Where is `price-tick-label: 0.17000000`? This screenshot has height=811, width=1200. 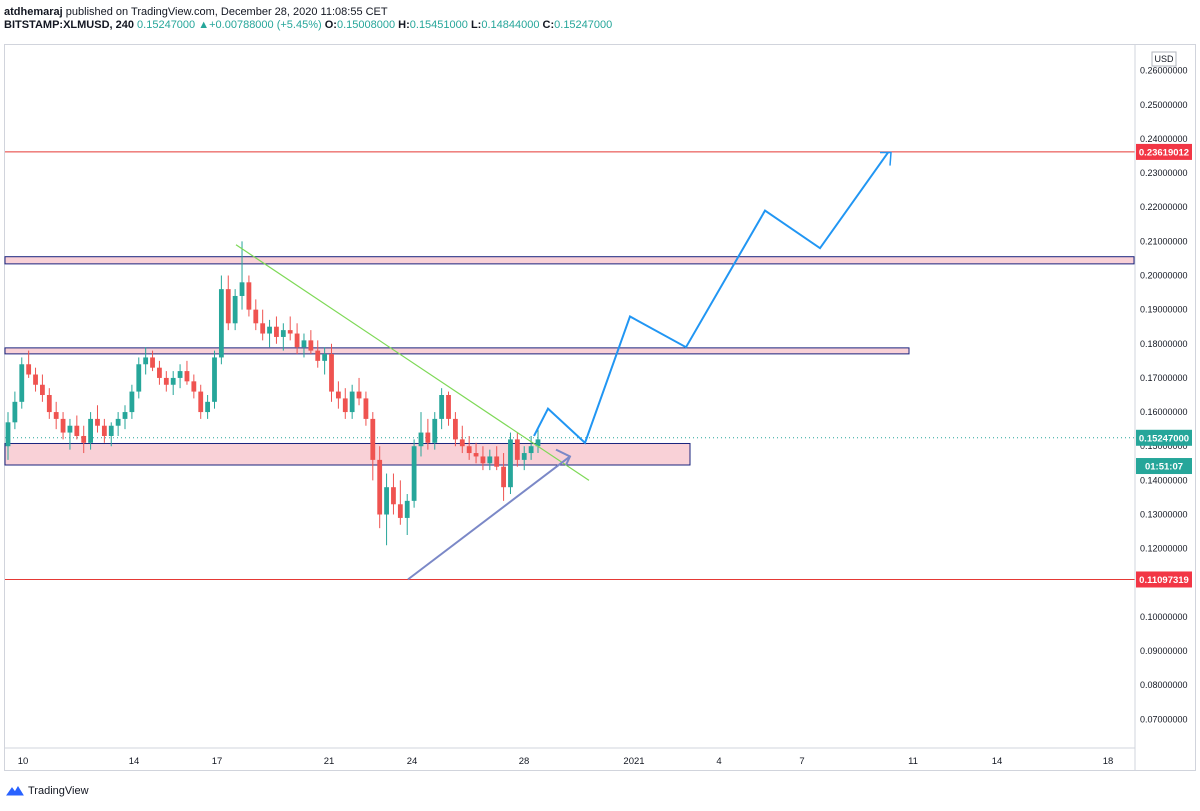 price-tick-label: 0.17000000 is located at coordinates (1164, 378).